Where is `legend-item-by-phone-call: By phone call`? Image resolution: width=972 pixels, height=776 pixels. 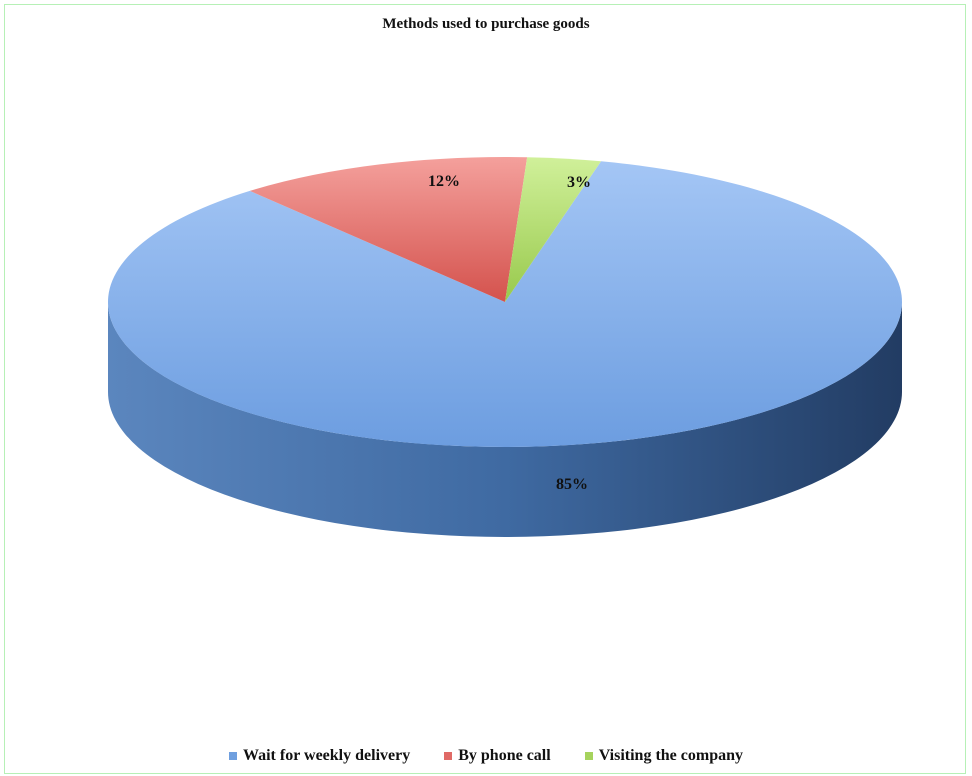
legend-item-by-phone-call: By phone call is located at coordinates (497, 756).